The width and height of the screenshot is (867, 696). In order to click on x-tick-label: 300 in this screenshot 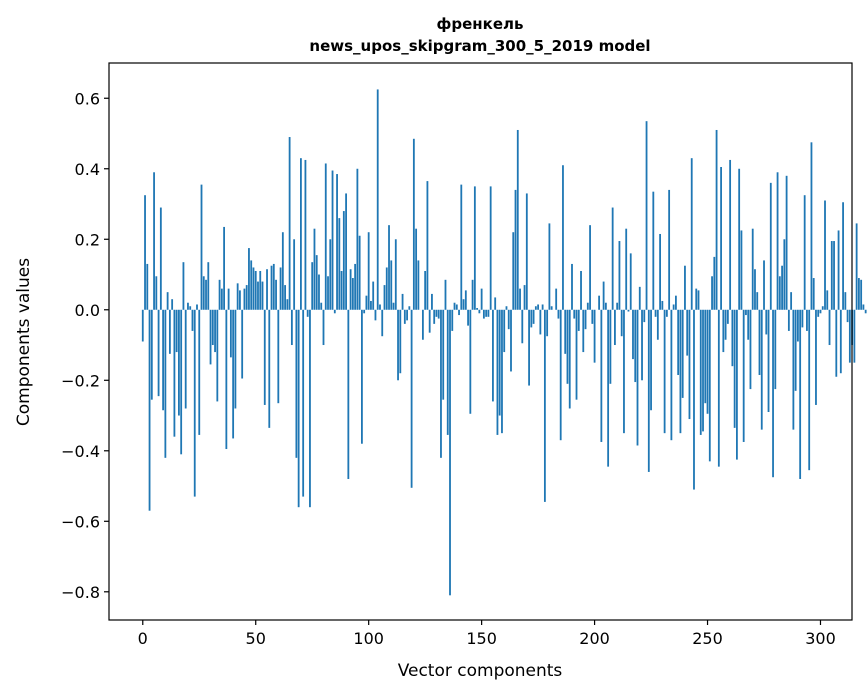, I will do `click(820, 638)`.